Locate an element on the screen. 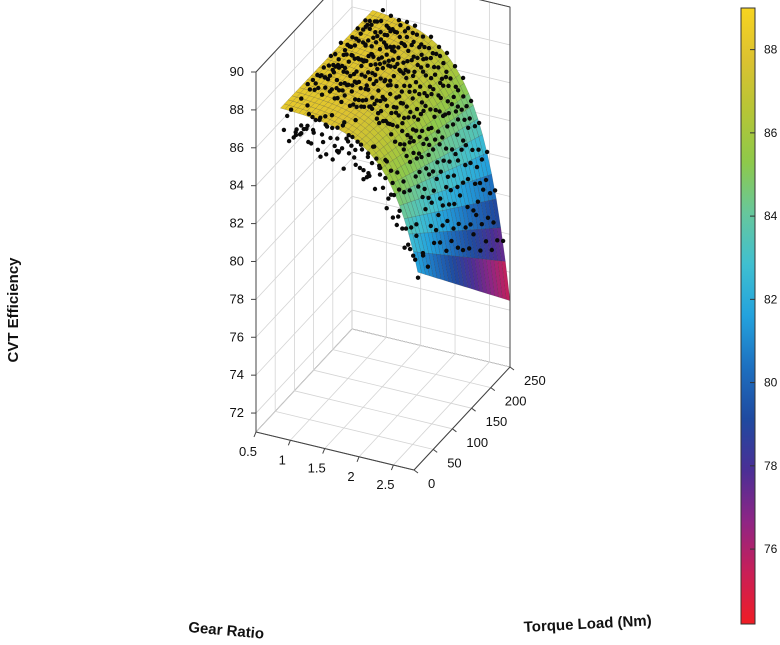 The image size is (780, 645). y-tick-mark is located at coordinates (454, 430).